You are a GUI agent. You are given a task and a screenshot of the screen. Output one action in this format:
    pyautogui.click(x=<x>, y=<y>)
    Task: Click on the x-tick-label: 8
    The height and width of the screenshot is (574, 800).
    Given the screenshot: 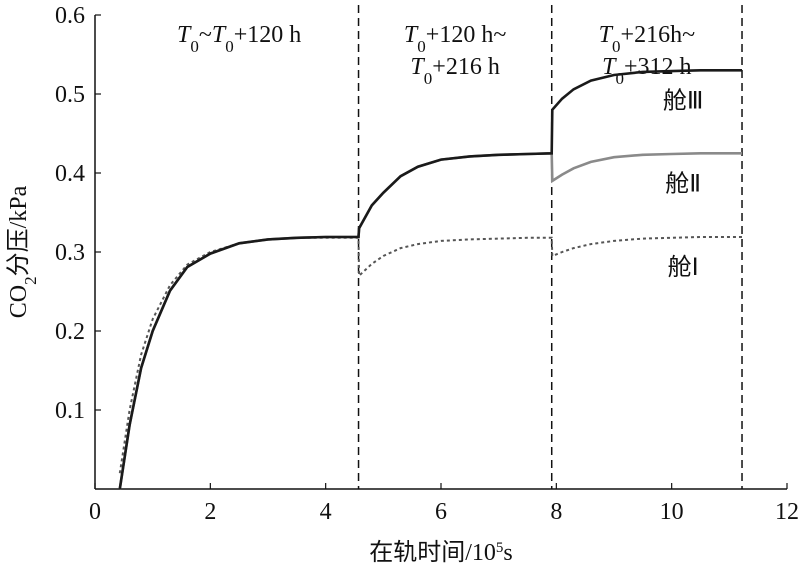 What is the action you would take?
    pyautogui.click(x=556, y=512)
    